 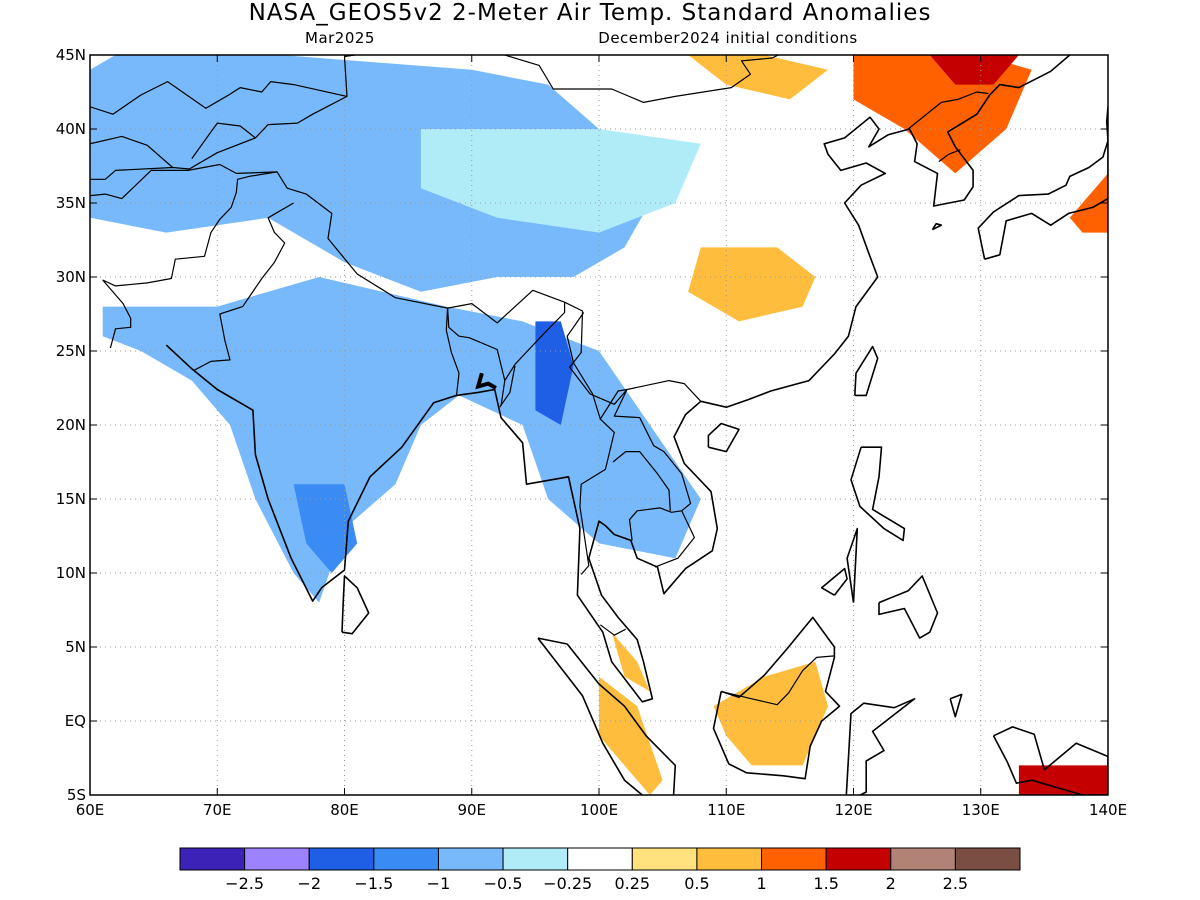 What do you see at coordinates (632, 883) in the screenshot?
I see `colorbar-label: 0.25` at bounding box center [632, 883].